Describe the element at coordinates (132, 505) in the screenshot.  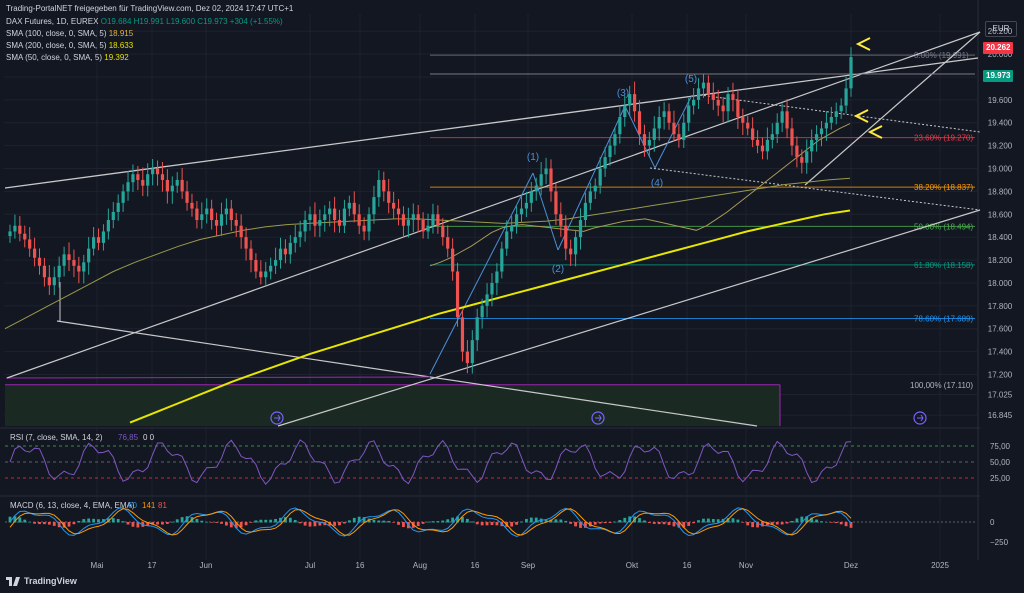
I see `macd-v1: 60` at that location.